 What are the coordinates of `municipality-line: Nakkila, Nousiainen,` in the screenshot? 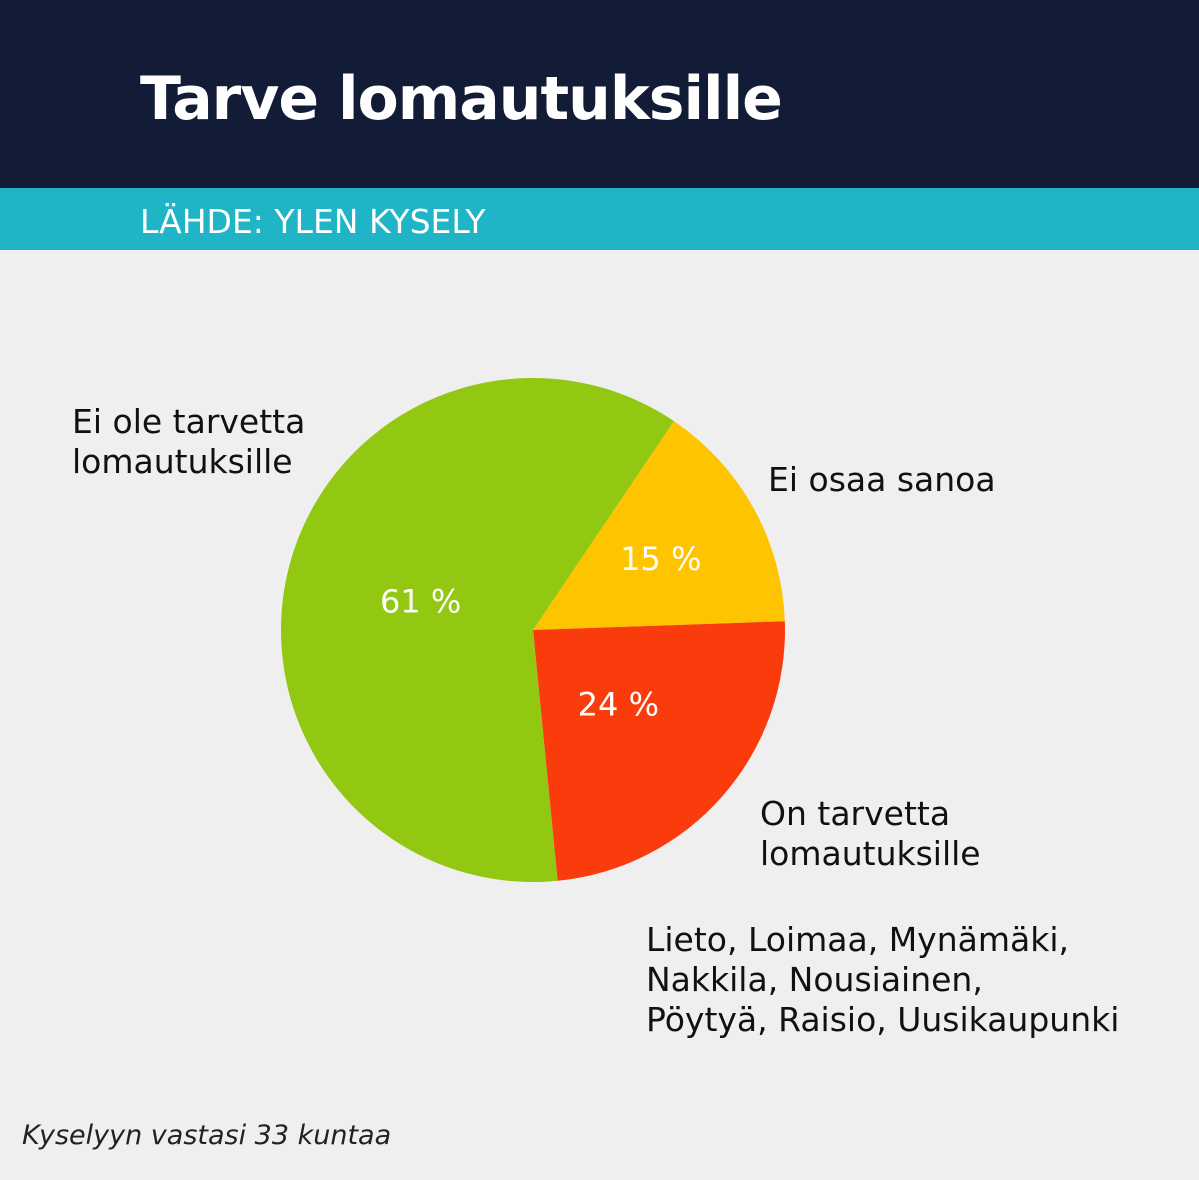 It's located at (814, 979).